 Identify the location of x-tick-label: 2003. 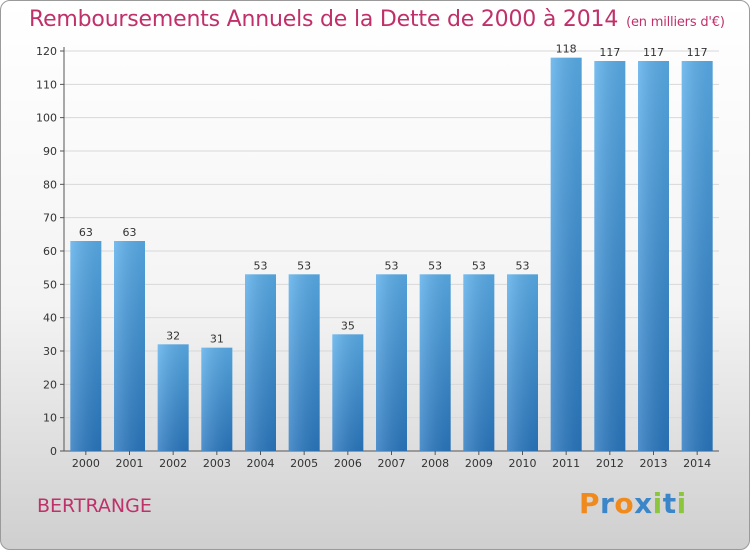
(217, 463).